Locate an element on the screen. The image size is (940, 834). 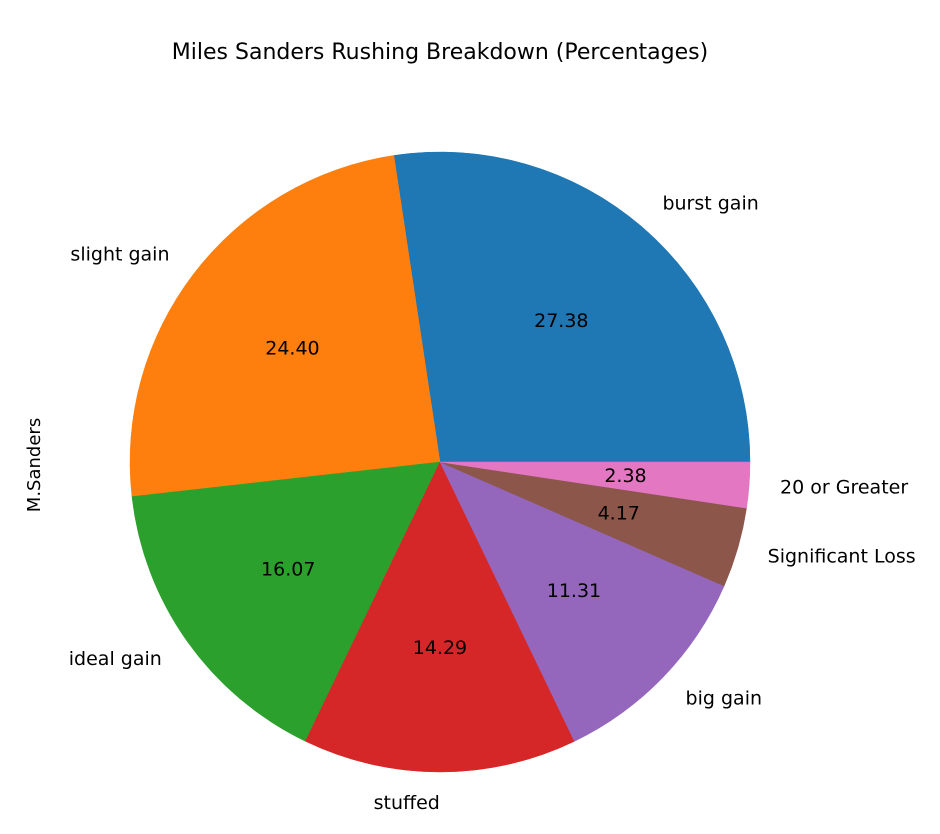
slice-value-significant-loss: 4.17 is located at coordinates (619, 514).